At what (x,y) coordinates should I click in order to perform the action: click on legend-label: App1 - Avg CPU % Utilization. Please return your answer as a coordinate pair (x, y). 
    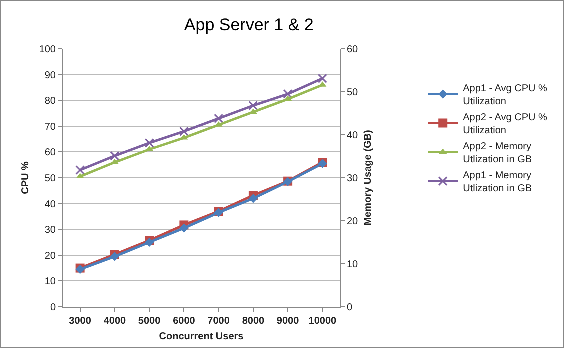
    Looking at the image, I should click on (505, 96).